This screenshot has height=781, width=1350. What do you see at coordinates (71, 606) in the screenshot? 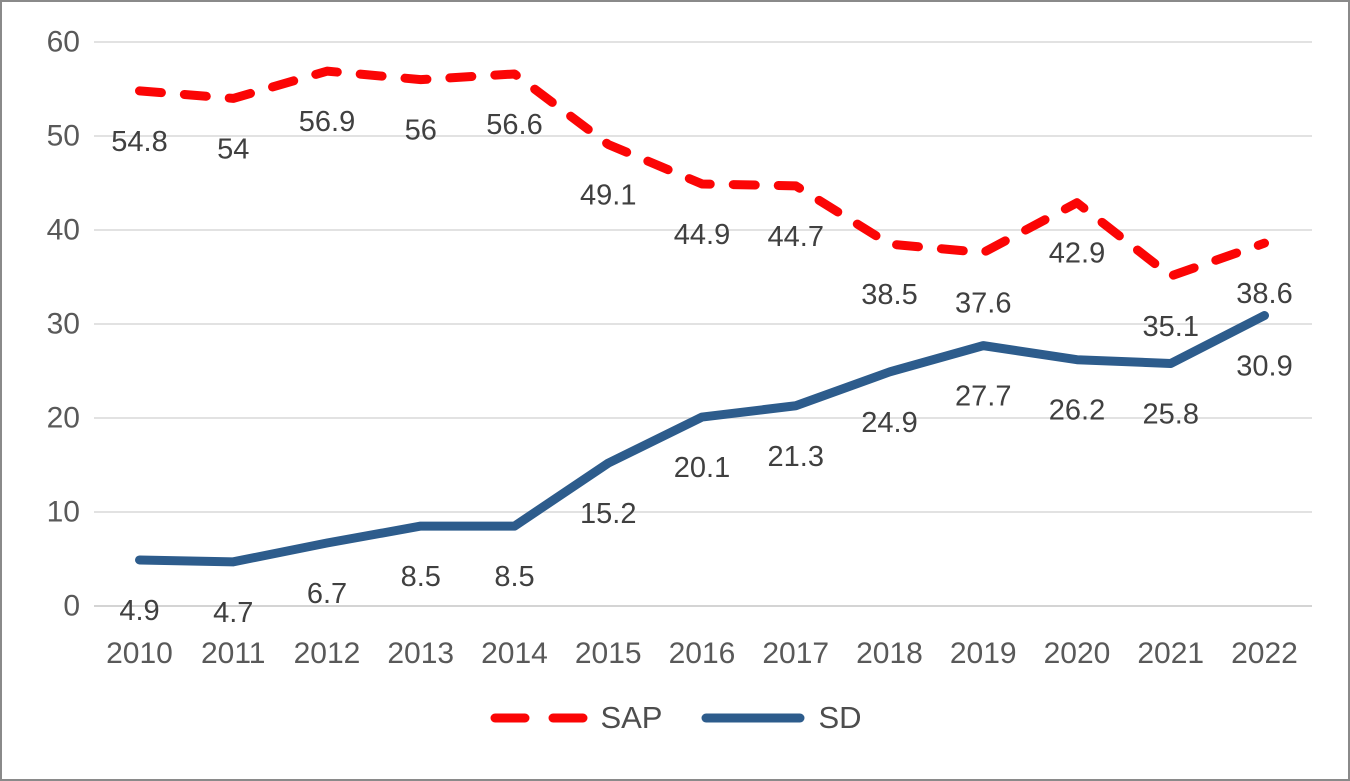
I see `y-axis-tick-label: 0` at bounding box center [71, 606].